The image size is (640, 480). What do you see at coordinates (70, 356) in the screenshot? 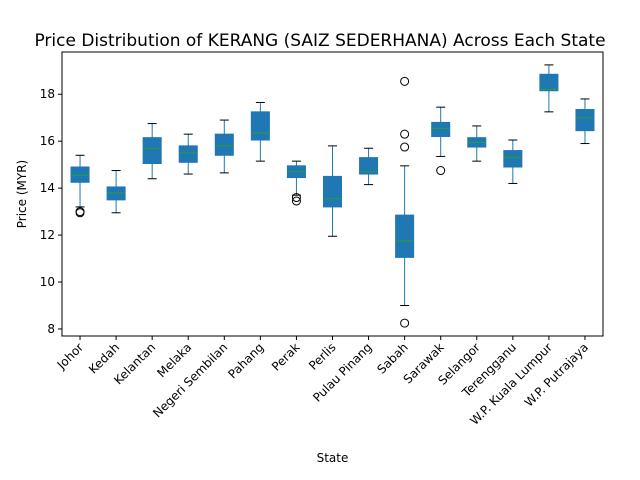
I see `x-tick-label: Johor` at bounding box center [70, 356].